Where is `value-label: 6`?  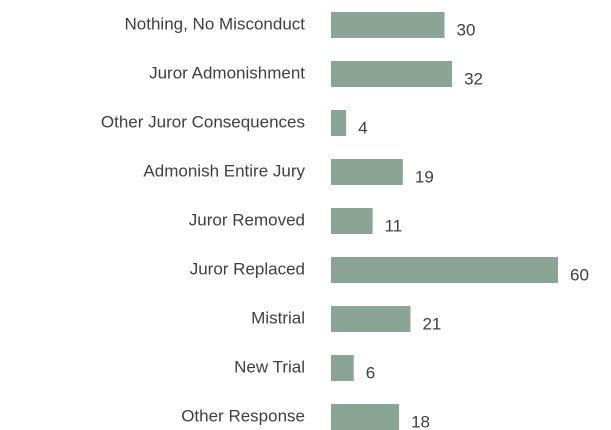 value-label: 6 is located at coordinates (370, 372).